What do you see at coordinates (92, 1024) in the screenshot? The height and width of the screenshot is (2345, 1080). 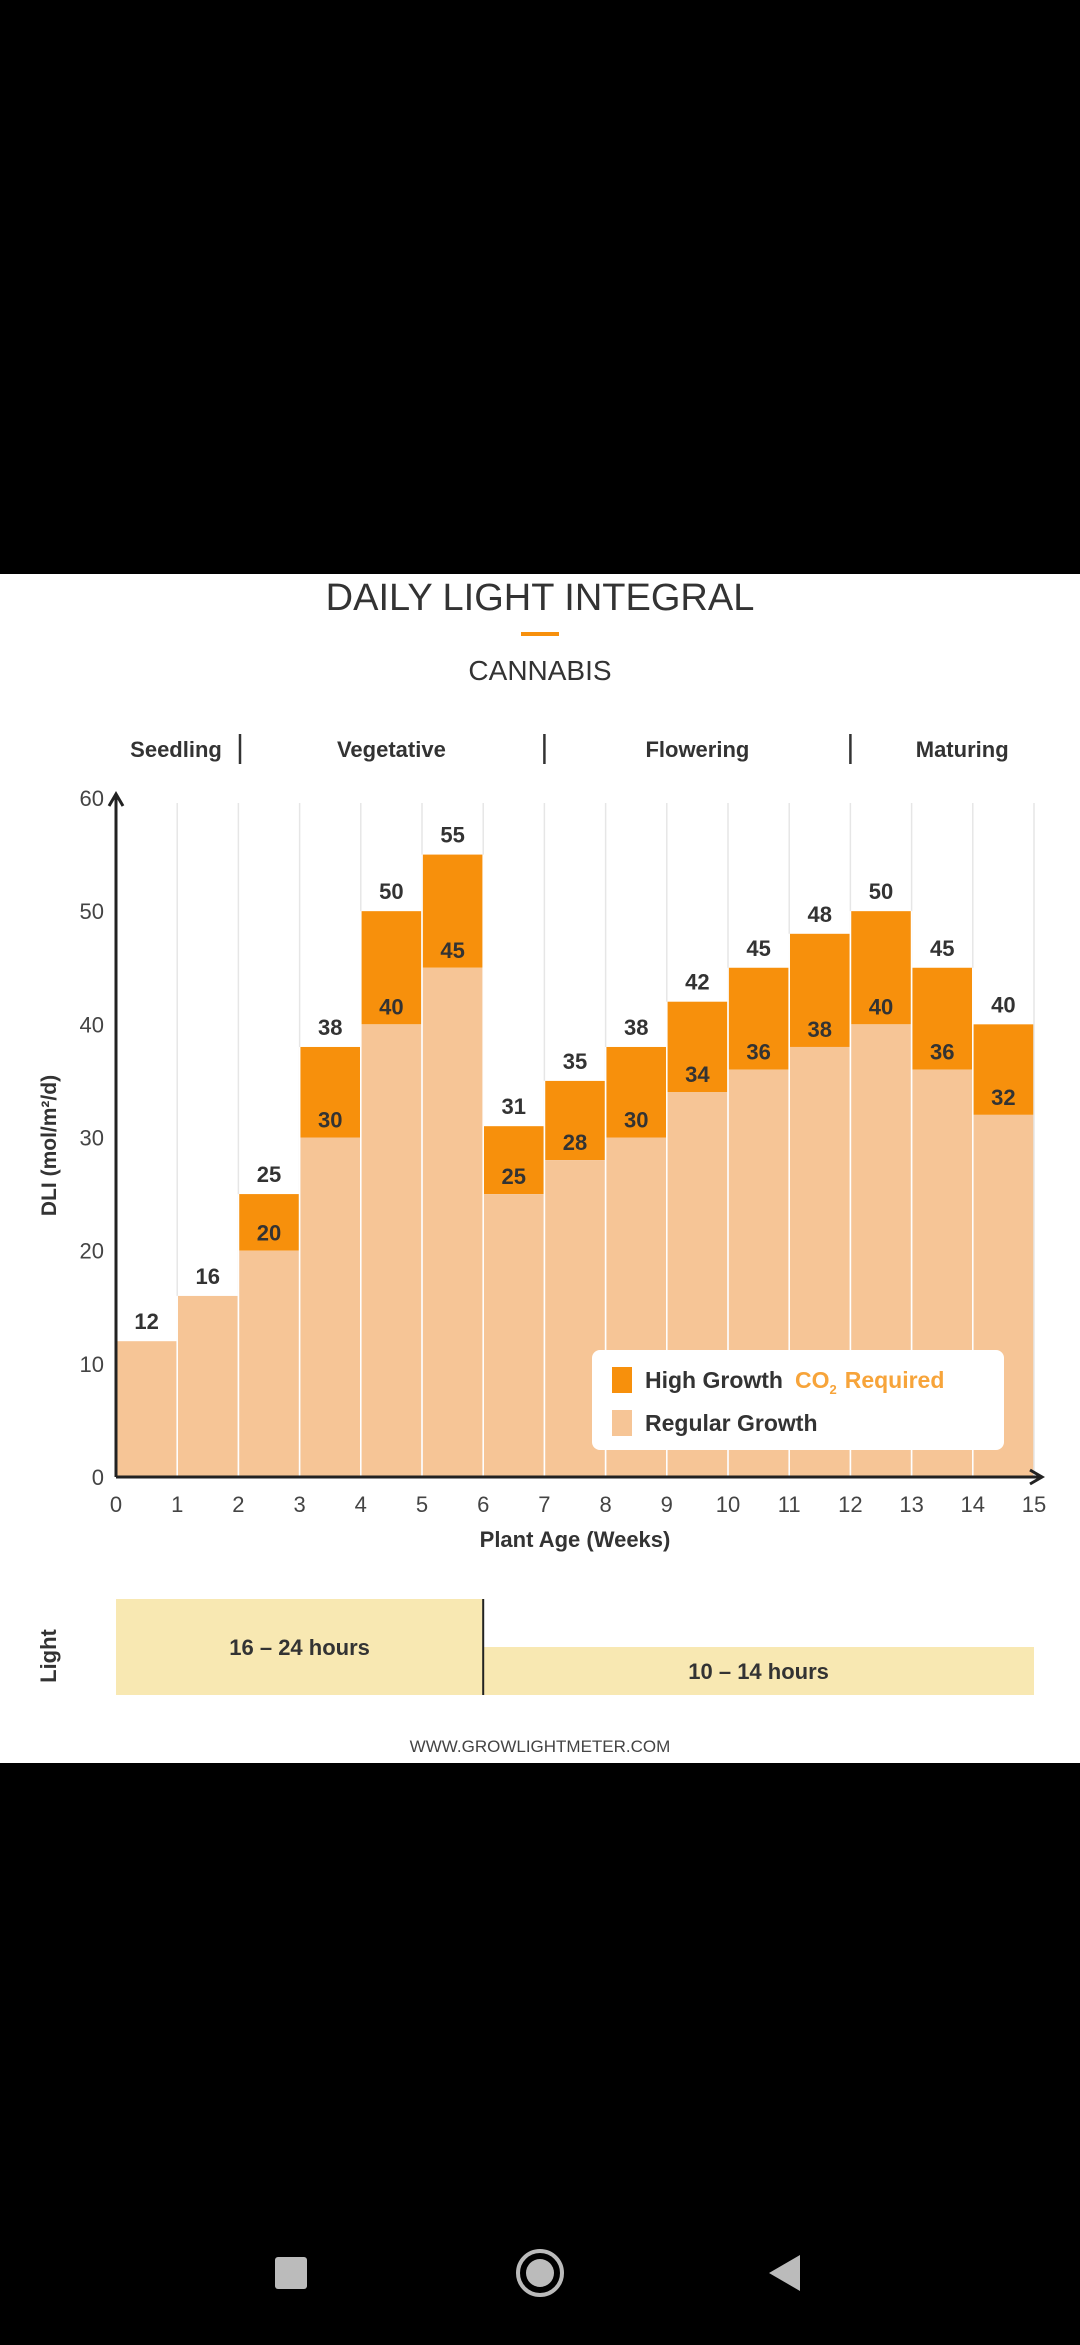 I see `y-tick-label: 40` at bounding box center [92, 1024].